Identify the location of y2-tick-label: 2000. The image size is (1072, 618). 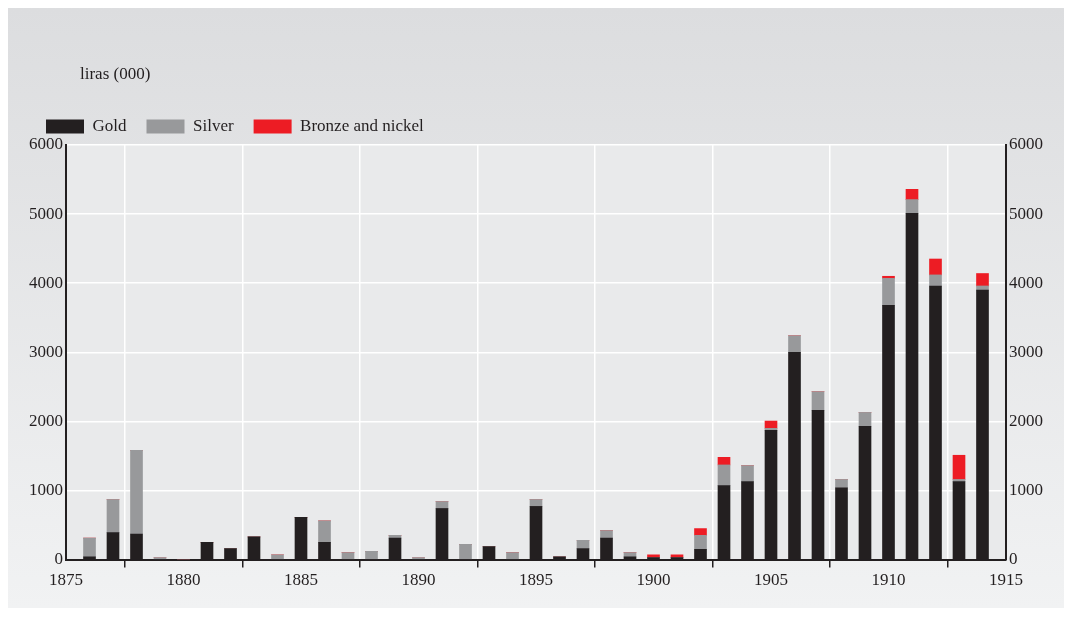
(1026, 420).